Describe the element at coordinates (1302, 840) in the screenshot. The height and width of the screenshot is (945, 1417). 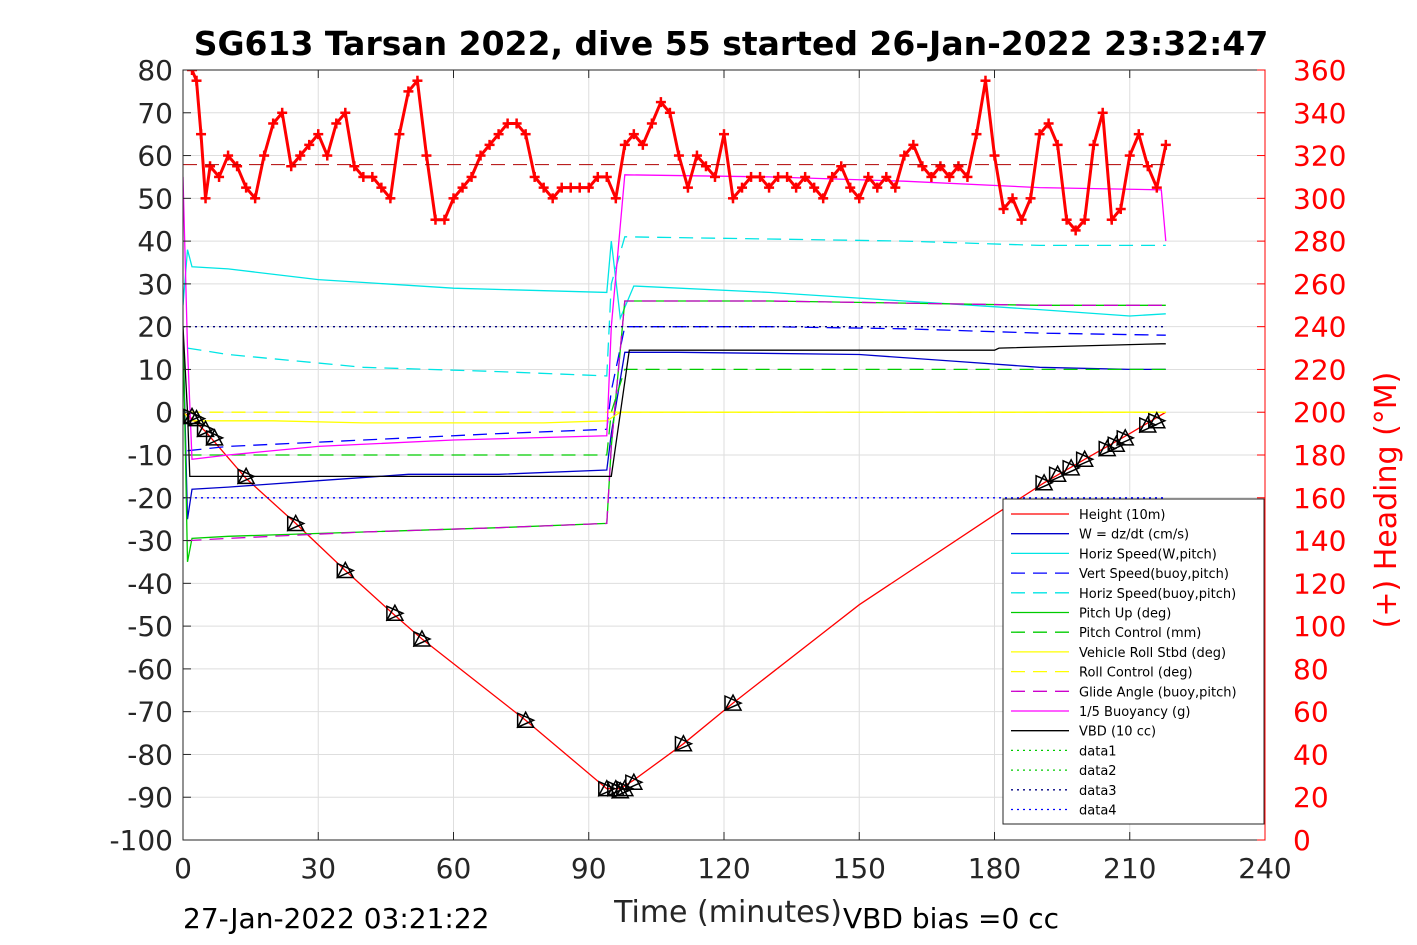
I see `y-right-tick-label: 0` at that location.